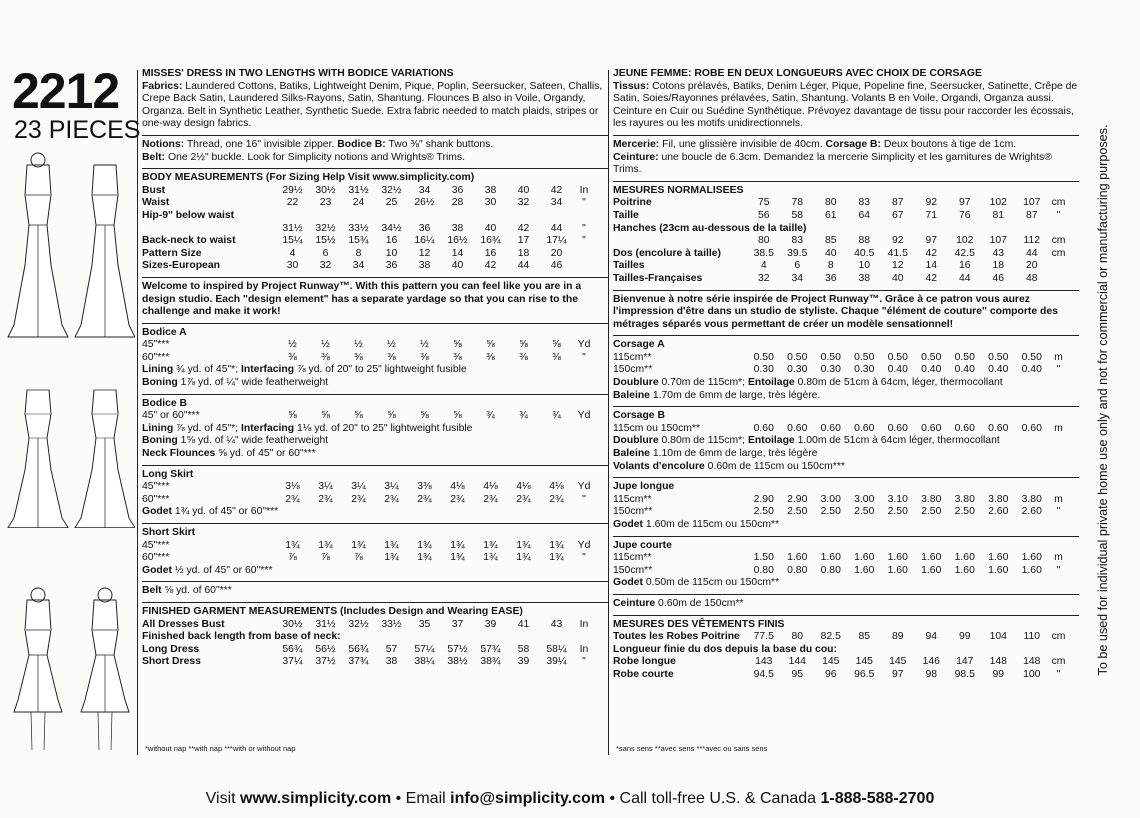 The height and width of the screenshot is (818, 1140). Describe the element at coordinates (523, 416) in the screenshot. I see `cell: ¾` at that location.